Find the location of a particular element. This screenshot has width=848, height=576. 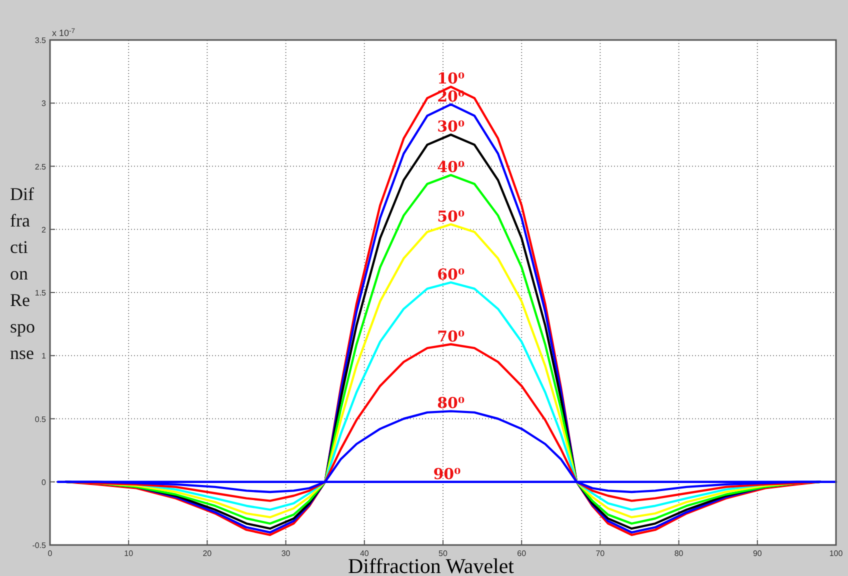

x-tick-label: 40 is located at coordinates (365, 553).